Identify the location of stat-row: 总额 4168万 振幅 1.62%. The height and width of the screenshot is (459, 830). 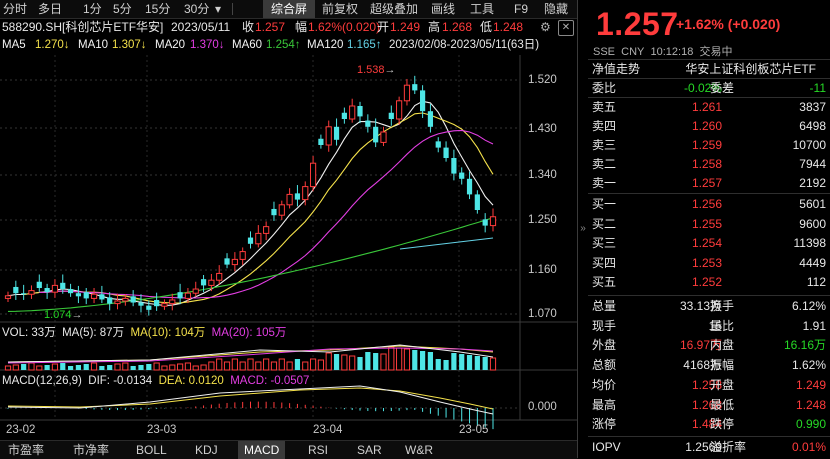
(709, 365).